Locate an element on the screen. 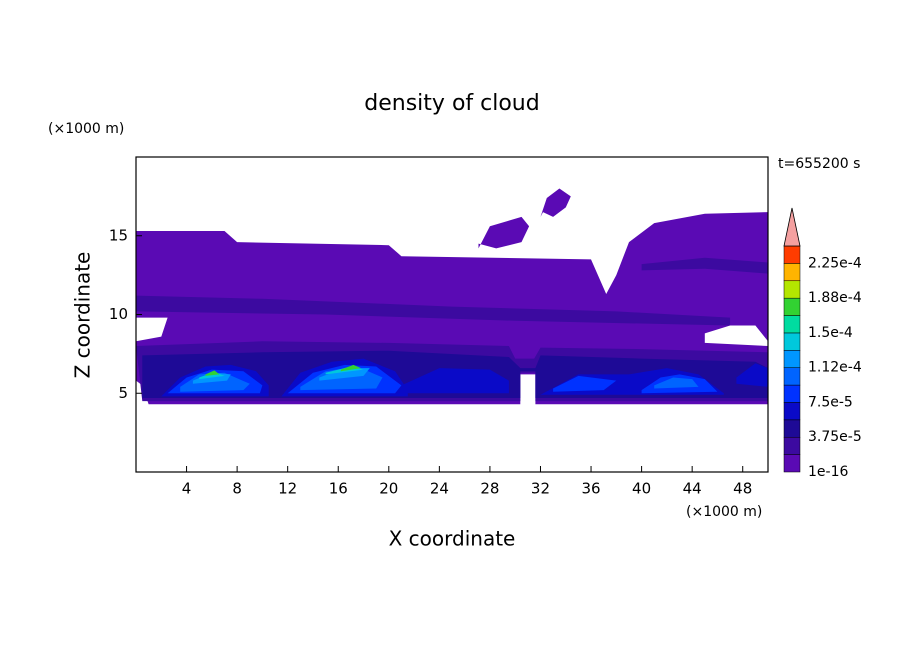 The width and height of the screenshot is (904, 654). chart-title: density of cloud is located at coordinates (451, 103).